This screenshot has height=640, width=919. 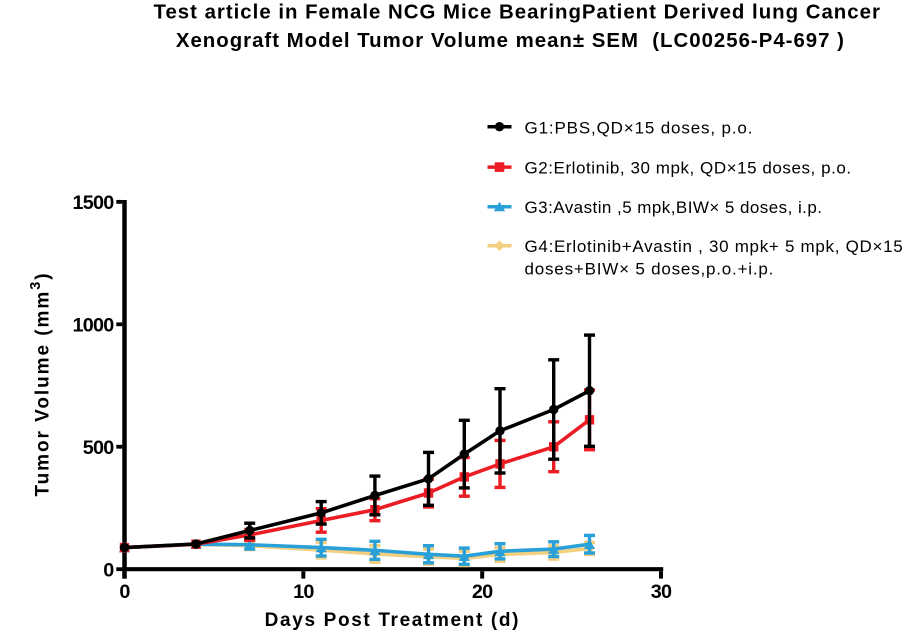 What do you see at coordinates (303, 592) in the screenshot?
I see `svg-text: 10` at bounding box center [303, 592].